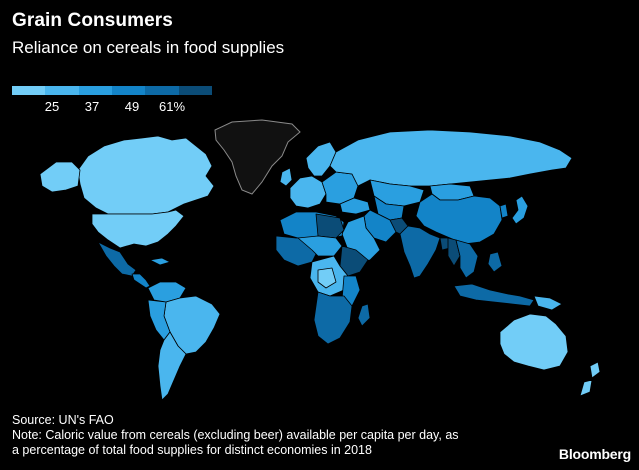 The width and height of the screenshot is (639, 470). I want to click on region-russia, so click(451, 158).